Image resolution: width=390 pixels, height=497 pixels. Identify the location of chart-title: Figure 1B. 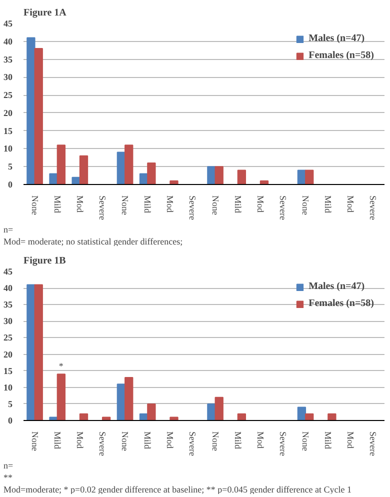
(45, 261).